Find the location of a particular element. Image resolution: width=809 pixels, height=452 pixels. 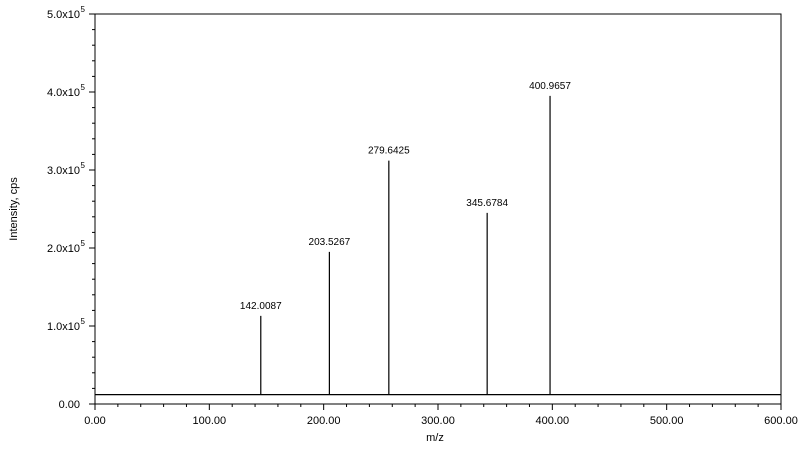

x-tick-label: 0.00 is located at coordinates (94, 421).